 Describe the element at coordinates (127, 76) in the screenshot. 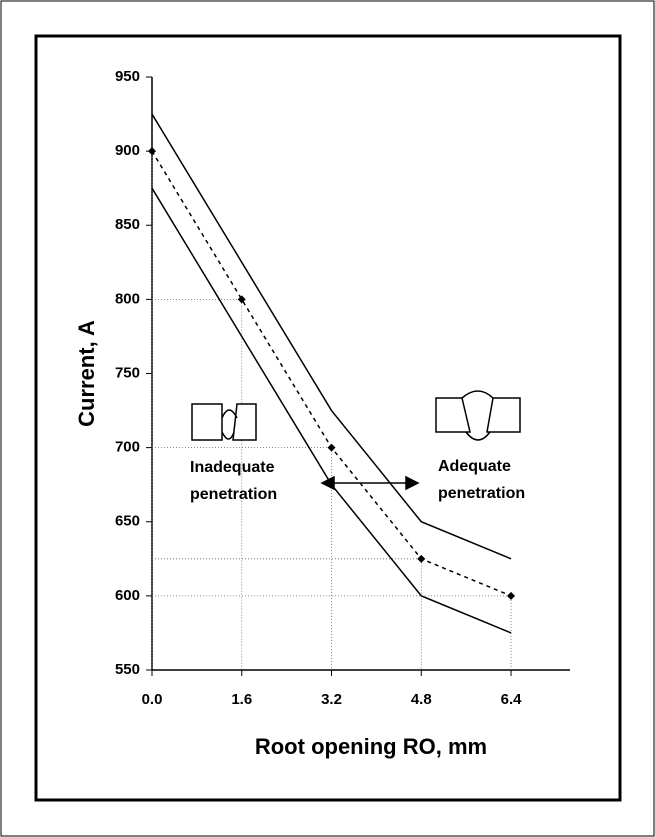

I see `y-tick-label: 950` at that location.